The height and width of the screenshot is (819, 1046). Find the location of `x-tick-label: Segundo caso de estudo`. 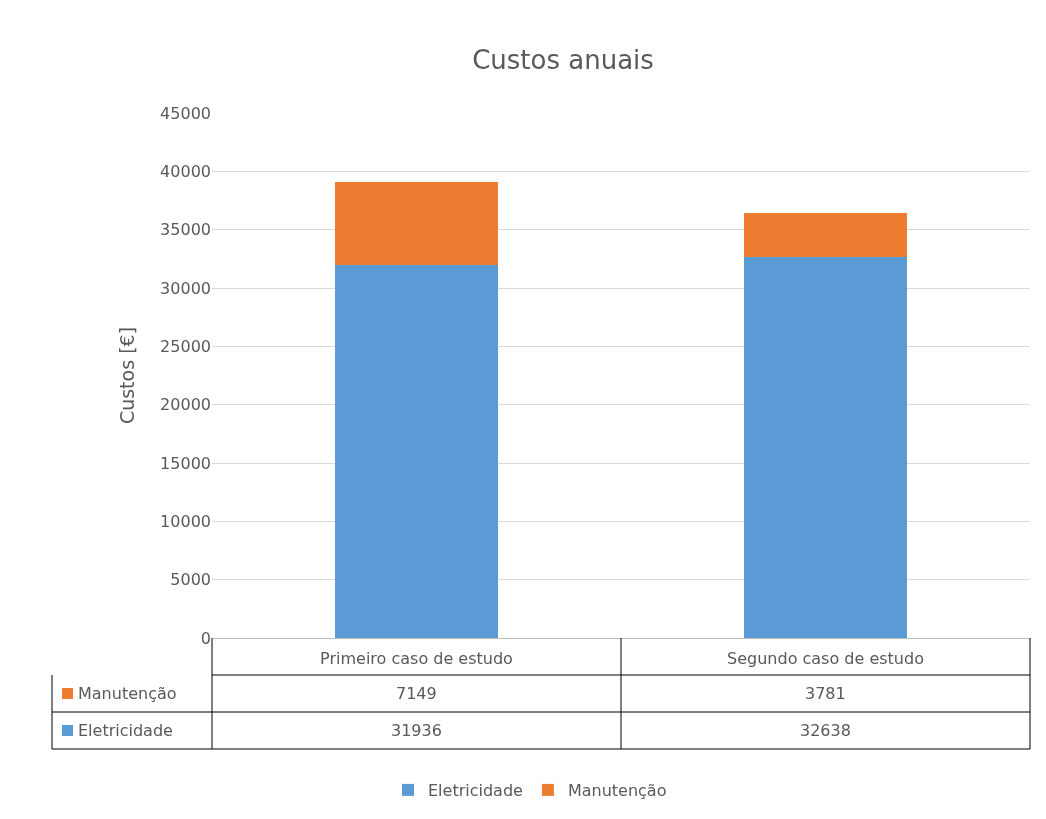

x-tick-label: Segundo caso de estudo is located at coordinates (825, 659).